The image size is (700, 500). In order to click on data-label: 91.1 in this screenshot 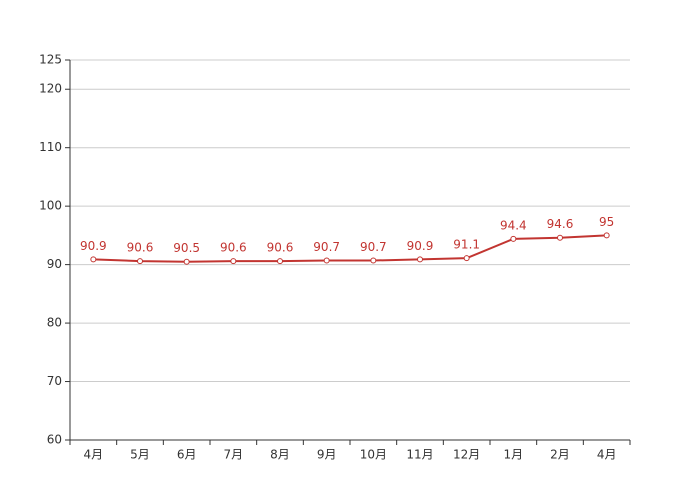, I will do `click(466, 245)`.